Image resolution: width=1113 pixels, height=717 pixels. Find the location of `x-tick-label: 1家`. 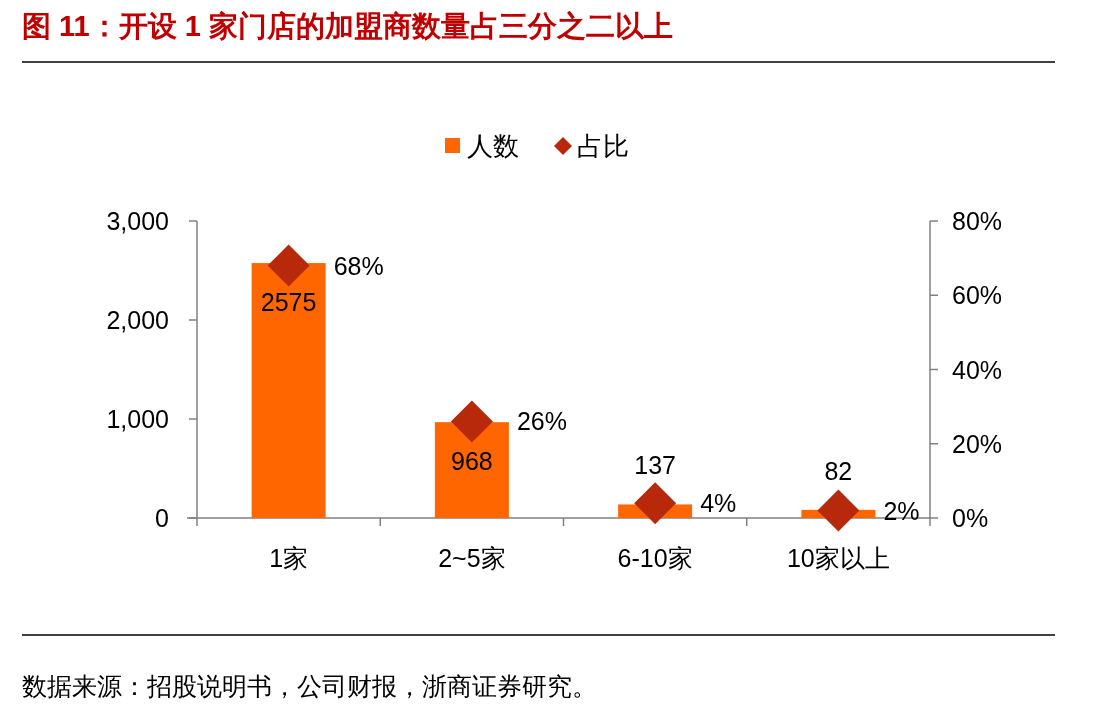

x-tick-label: 1家 is located at coordinates (289, 558).